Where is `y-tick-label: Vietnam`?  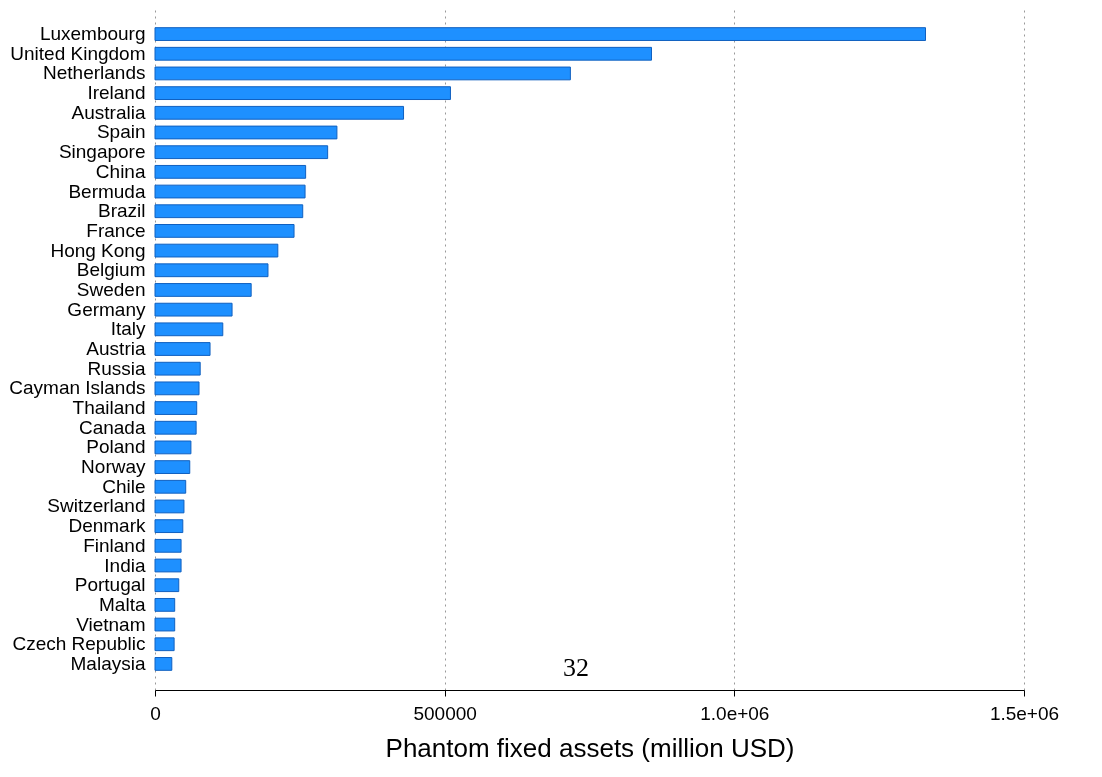 y-tick-label: Vietnam is located at coordinates (111, 624).